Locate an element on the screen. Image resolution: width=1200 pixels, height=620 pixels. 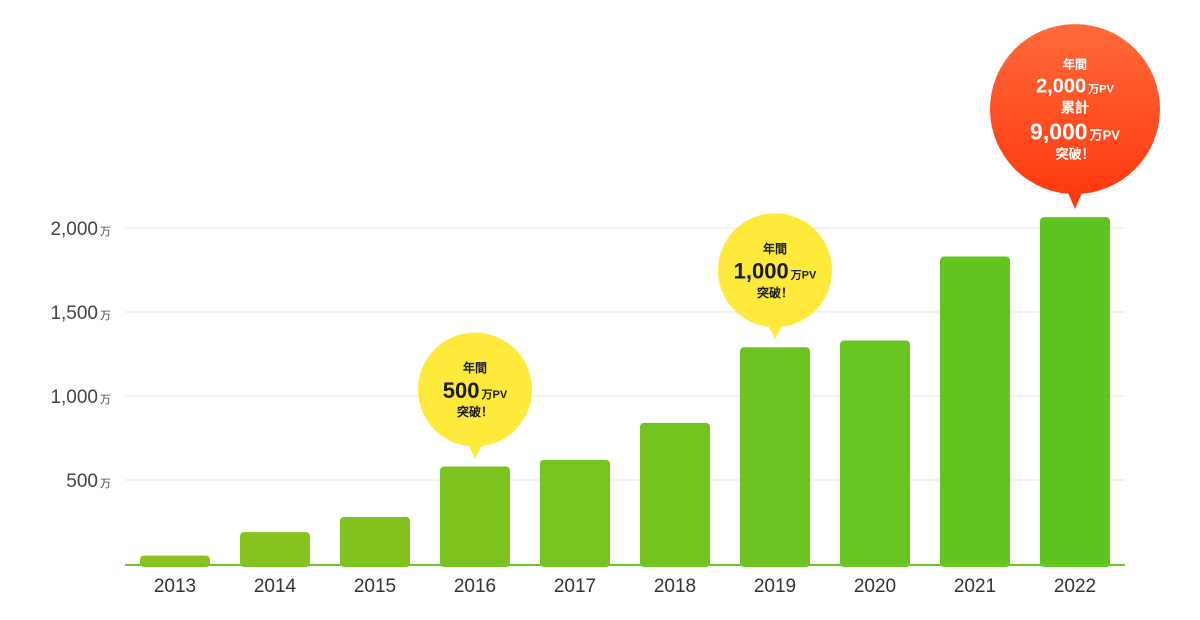
bubble-text: 2,000 万PV is located at coordinates (1075, 87).